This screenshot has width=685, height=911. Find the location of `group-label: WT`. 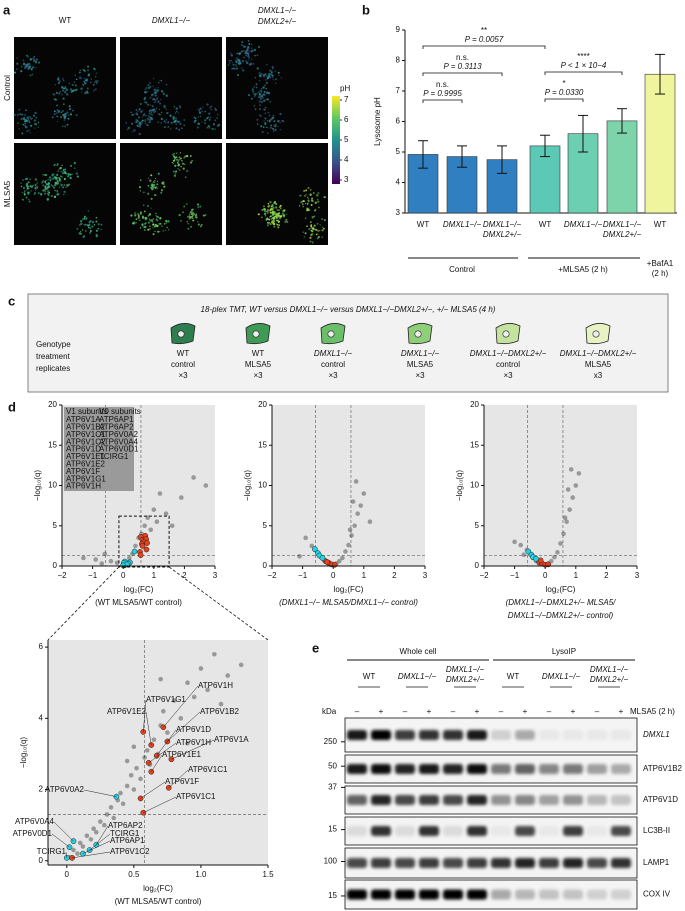

group-label: WT is located at coordinates (258, 353).